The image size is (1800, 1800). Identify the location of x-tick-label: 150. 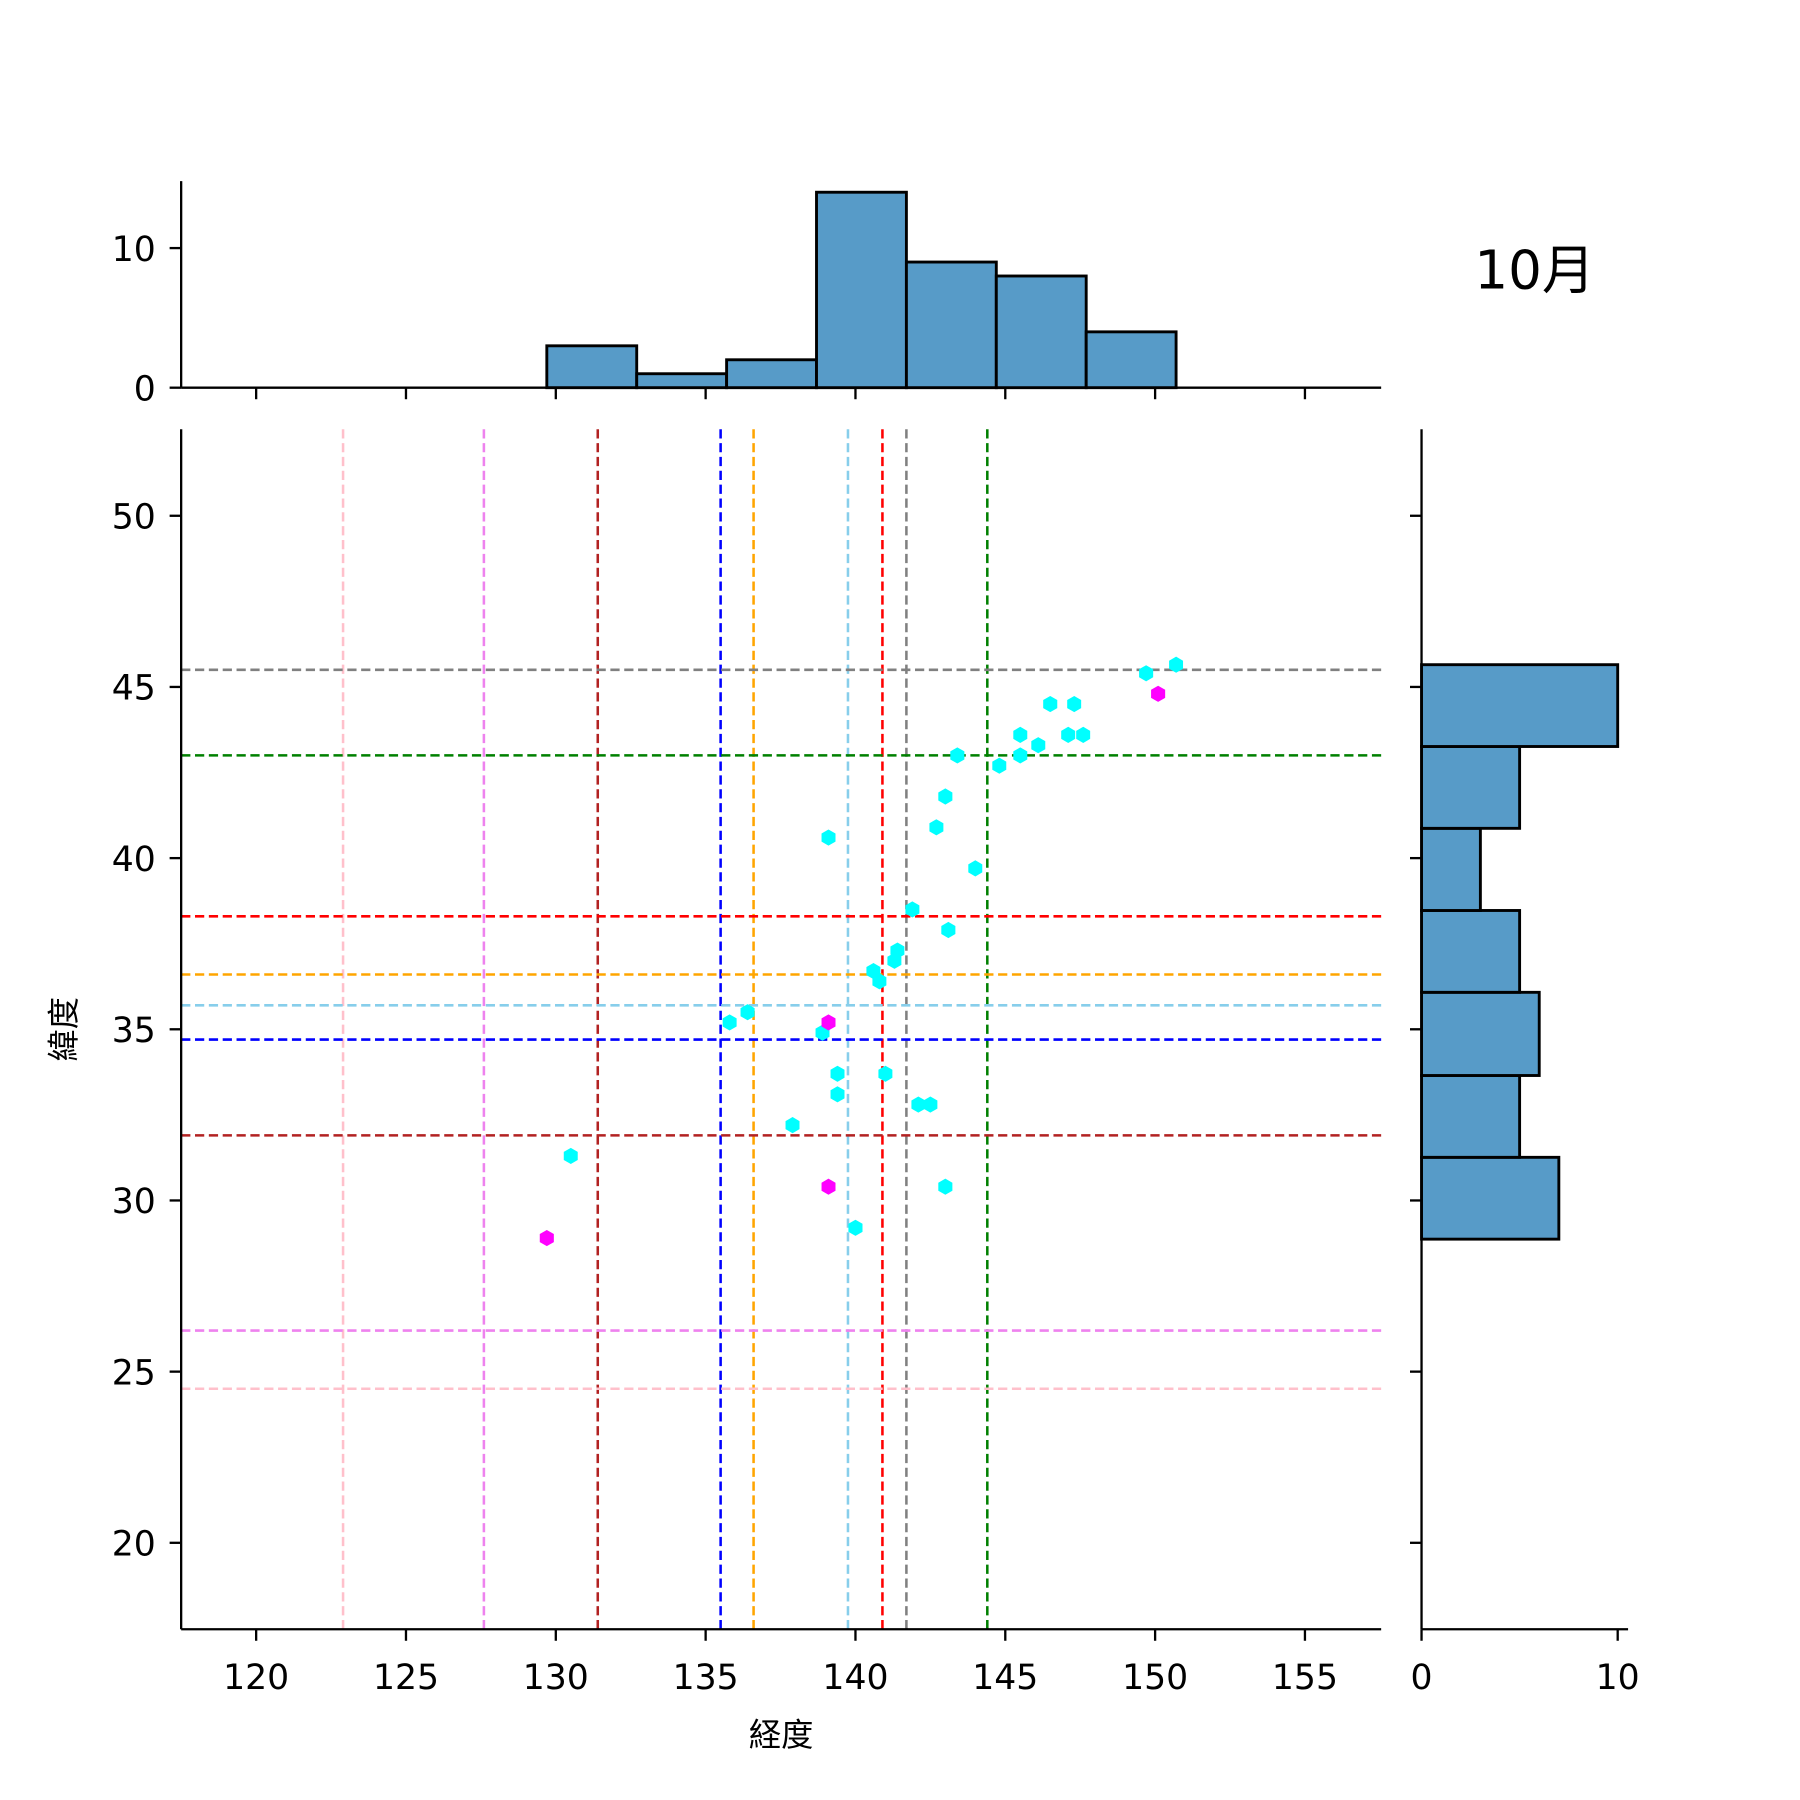
(1155, 1678).